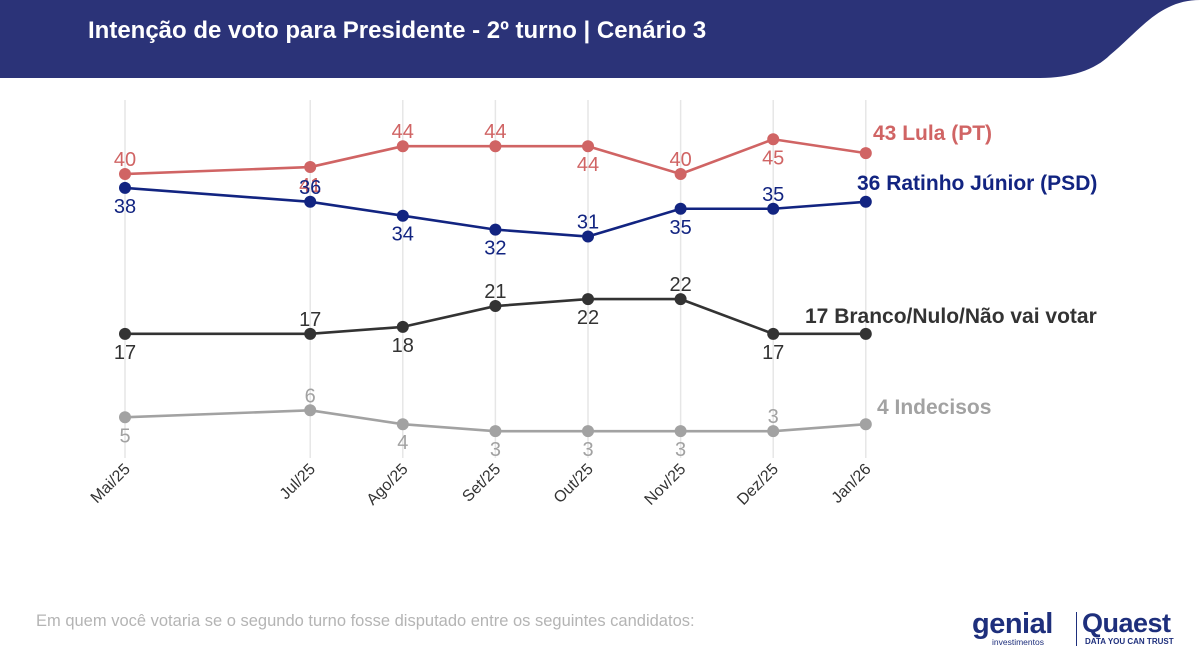  I want to click on genial-logo-subtitle: investimentos, so click(1018, 642).